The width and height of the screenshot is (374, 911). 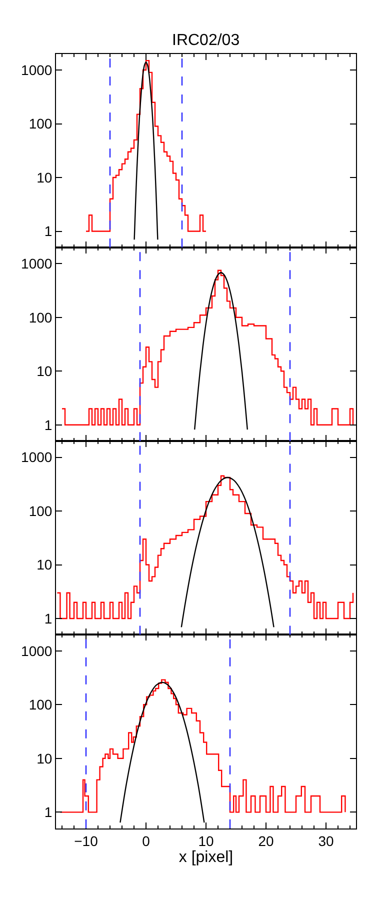 What do you see at coordinates (206, 857) in the screenshot?
I see `x-axis-title: x [pixel]` at bounding box center [206, 857].